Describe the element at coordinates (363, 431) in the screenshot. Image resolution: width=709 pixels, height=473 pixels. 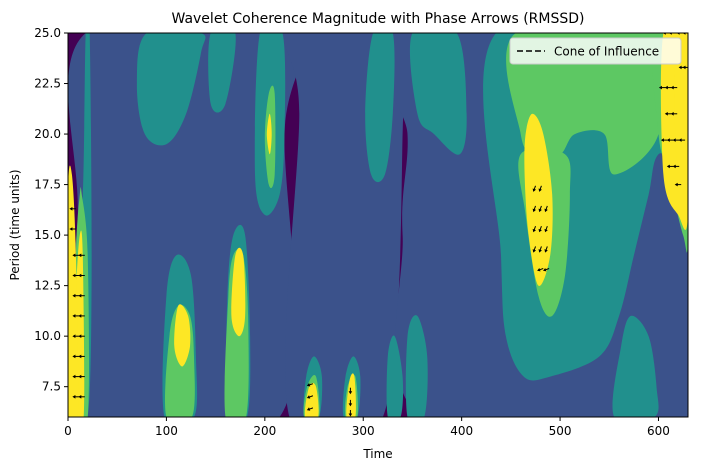
I see `x-tick-label: 300` at that location.